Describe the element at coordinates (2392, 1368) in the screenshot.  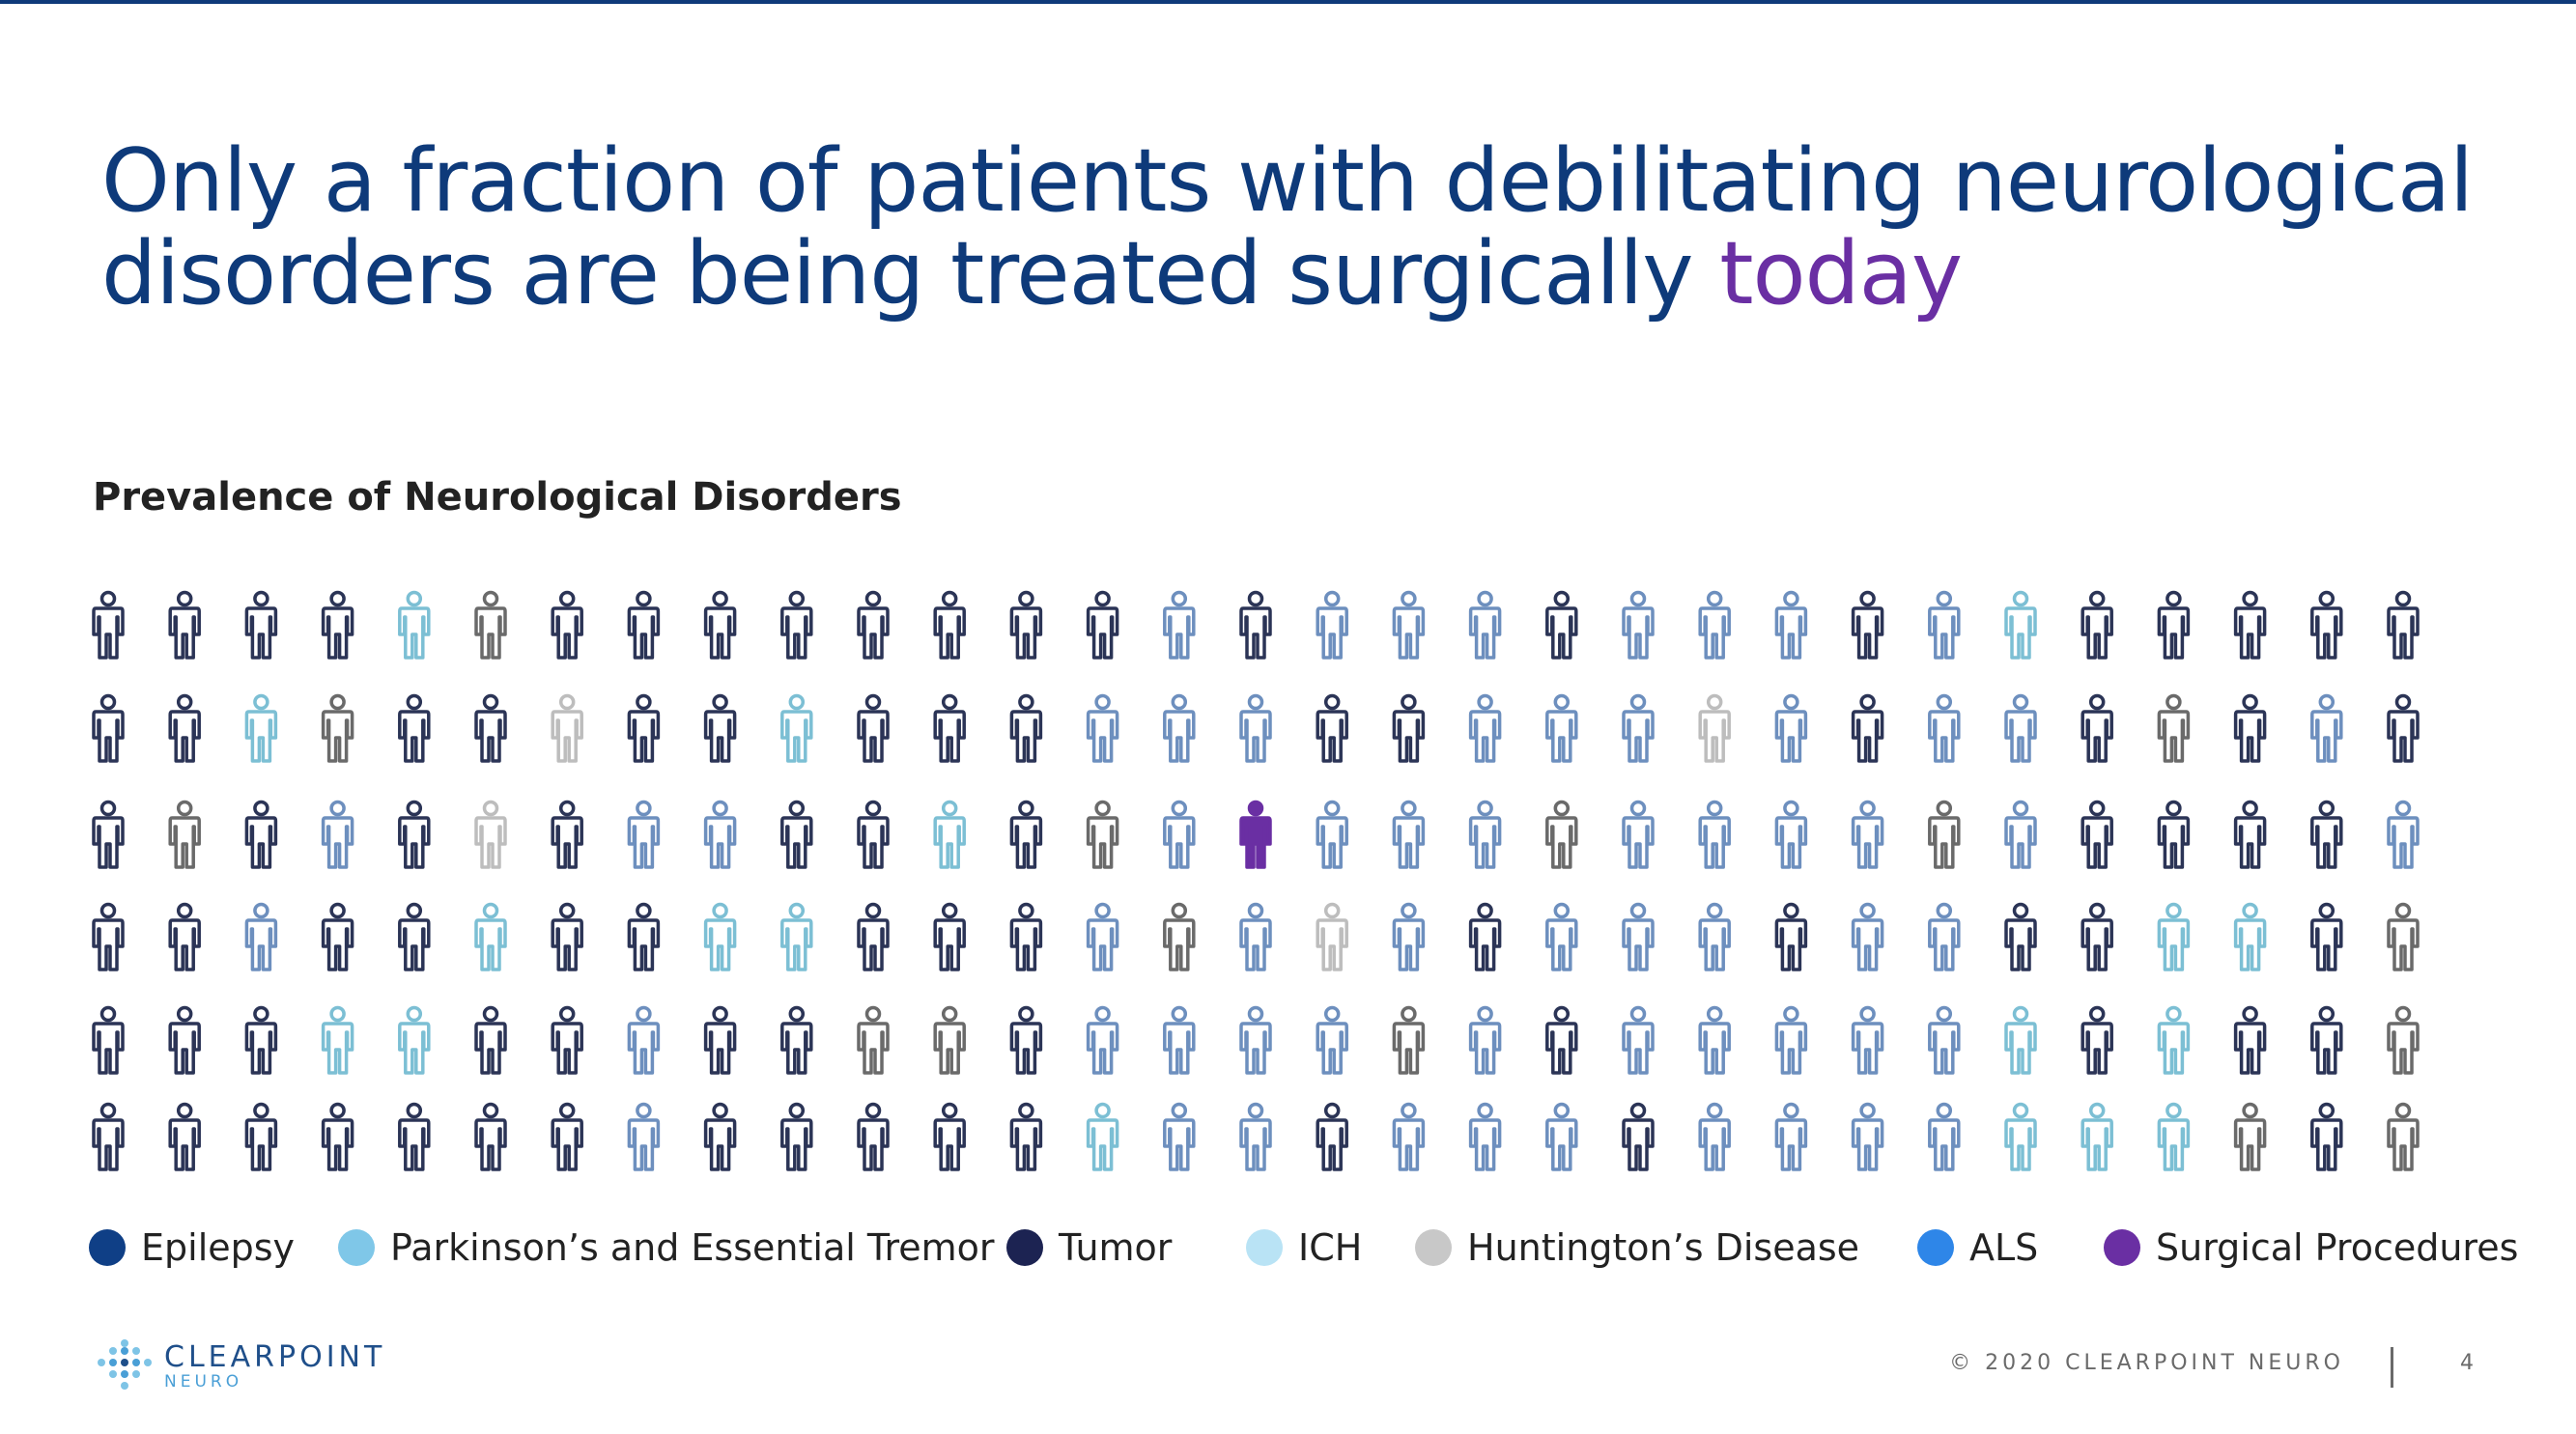
I see `footer-divider` at that location.